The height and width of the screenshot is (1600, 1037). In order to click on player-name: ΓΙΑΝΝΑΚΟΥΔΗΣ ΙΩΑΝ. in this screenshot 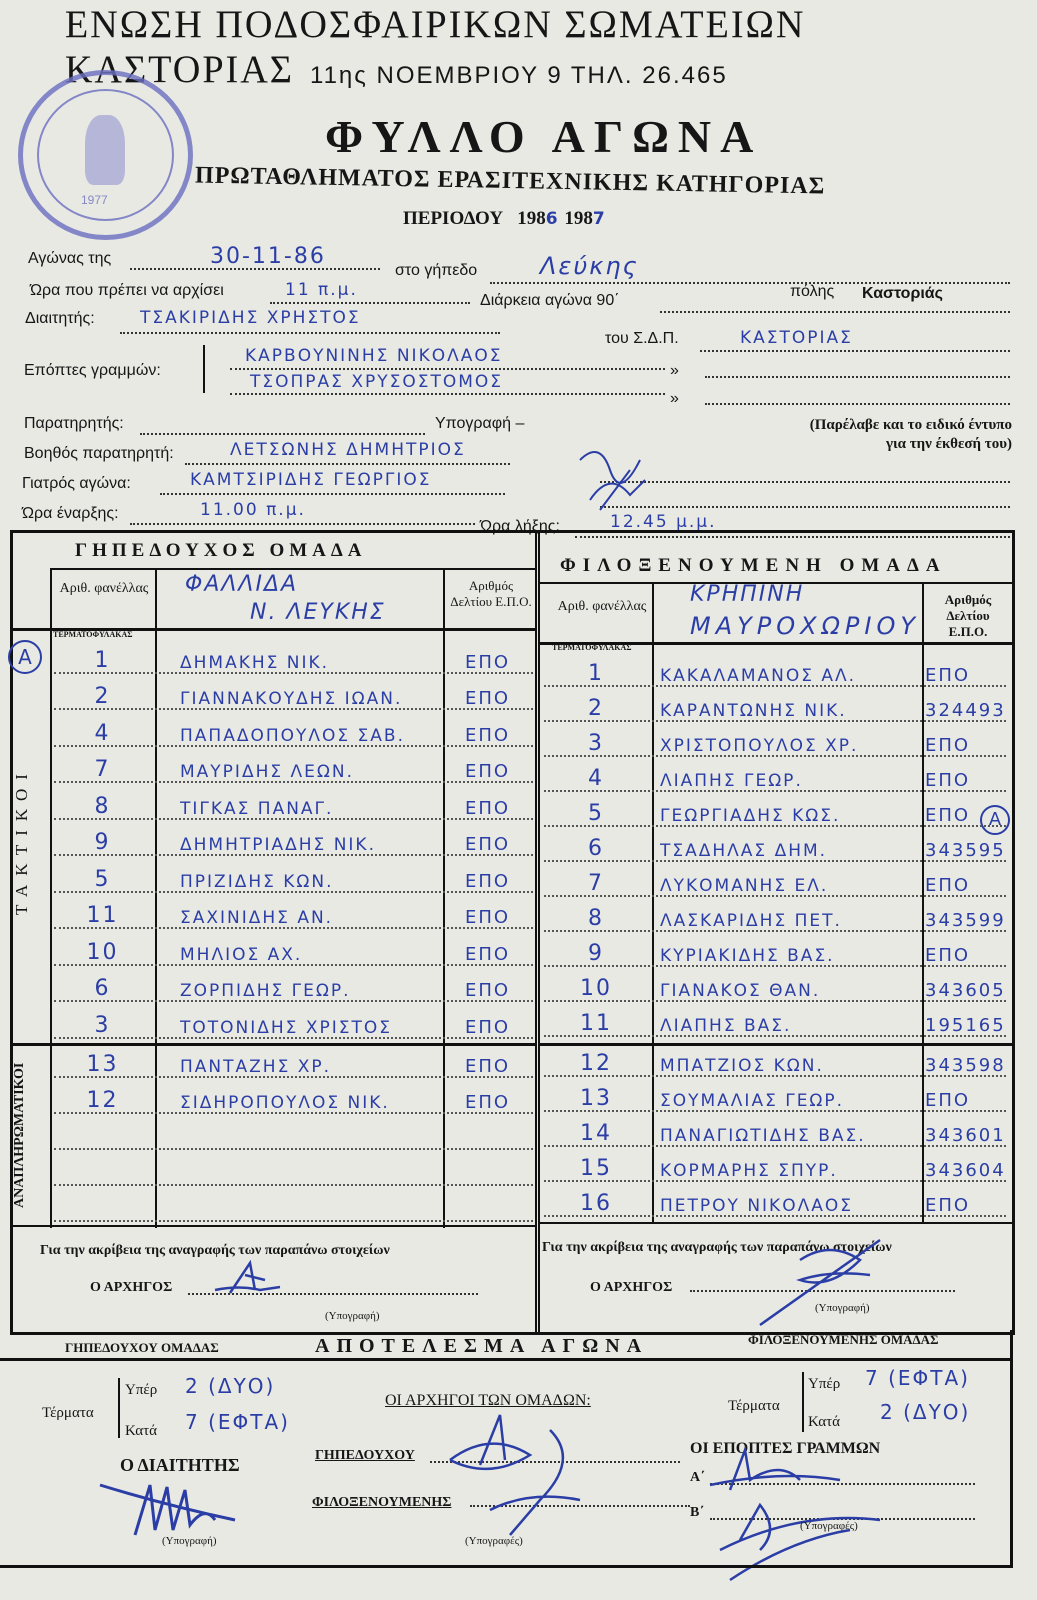, I will do `click(291, 699)`.